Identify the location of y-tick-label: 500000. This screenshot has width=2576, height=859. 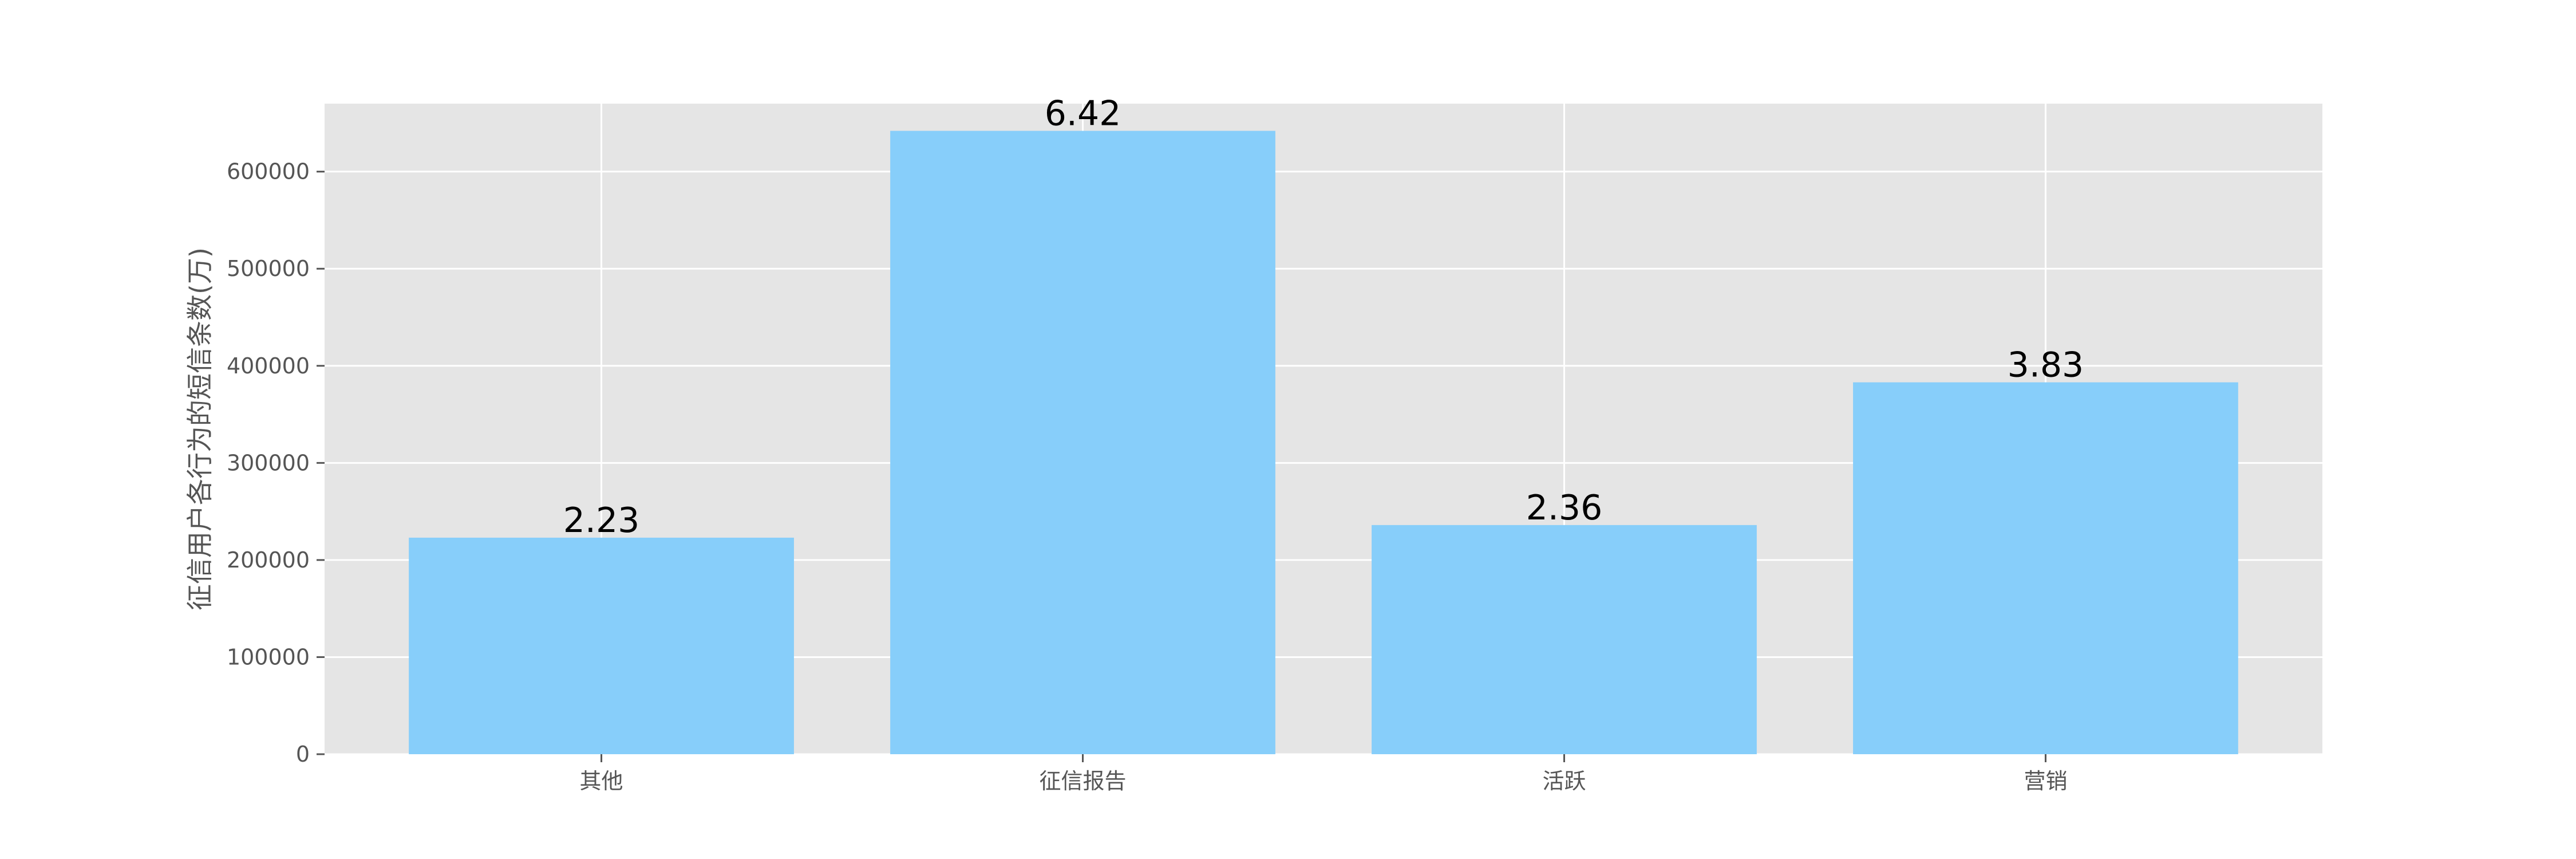
(268, 268).